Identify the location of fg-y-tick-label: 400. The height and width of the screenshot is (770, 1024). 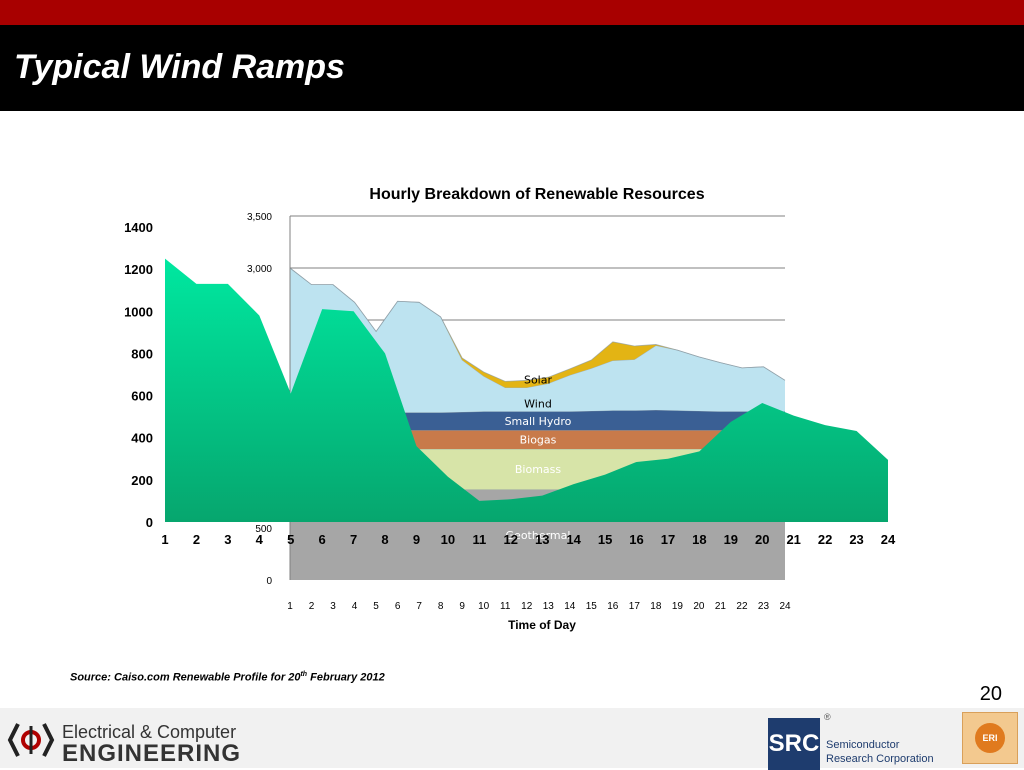
(142, 438).